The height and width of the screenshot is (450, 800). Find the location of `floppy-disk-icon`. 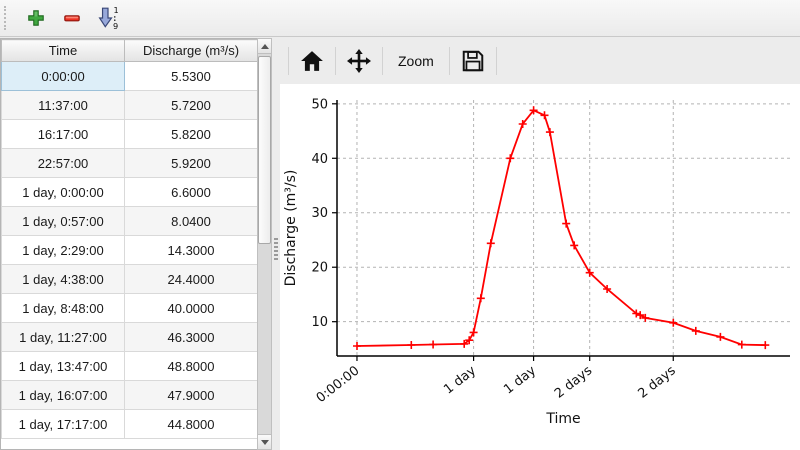

floppy-disk-icon is located at coordinates (473, 61).